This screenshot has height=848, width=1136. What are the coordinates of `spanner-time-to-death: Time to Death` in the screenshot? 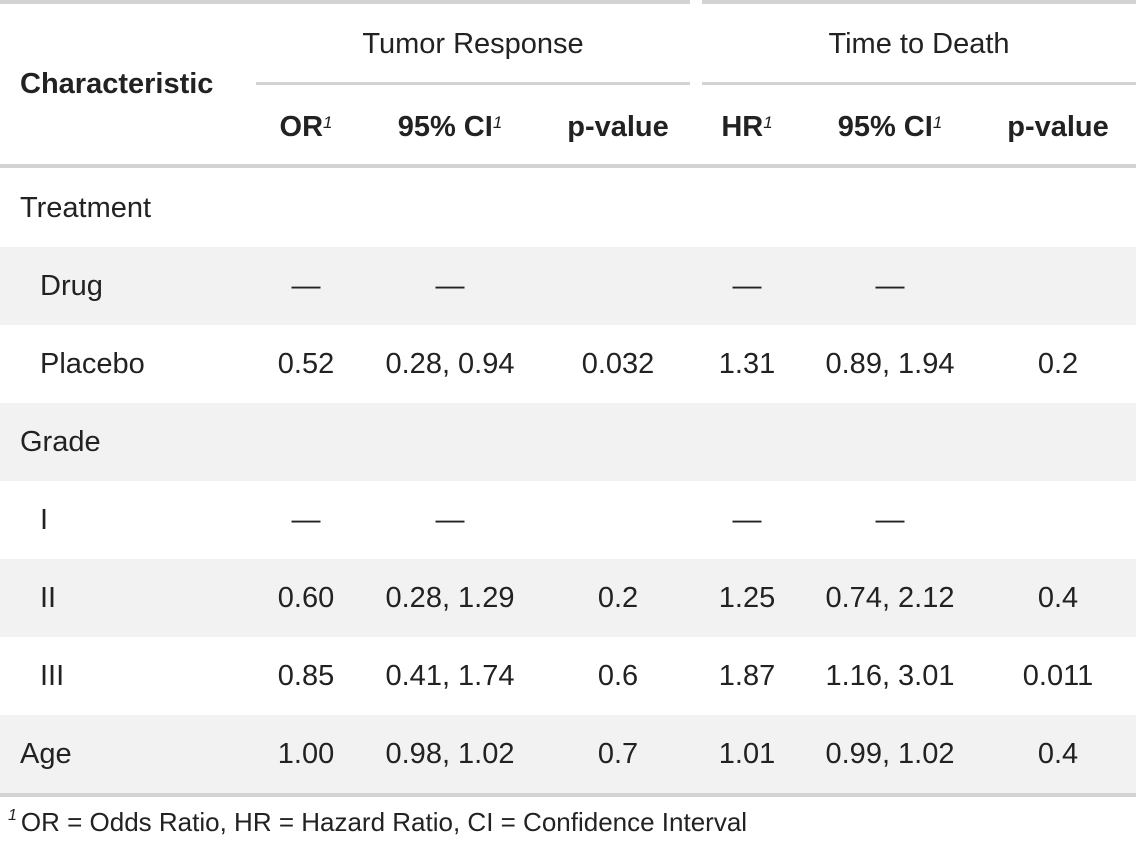 It's located at (919, 44).